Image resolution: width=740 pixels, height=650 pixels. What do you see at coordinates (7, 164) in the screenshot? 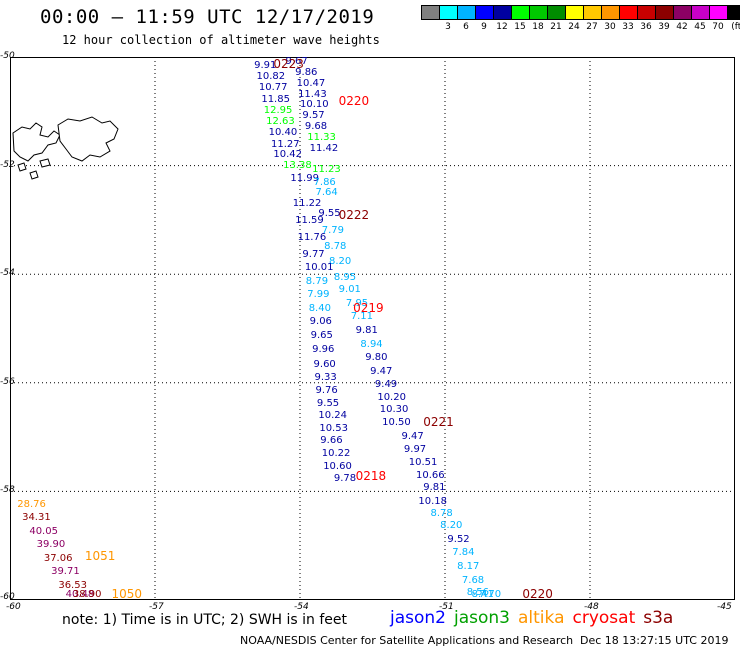
I see `lat-label-1: -52` at bounding box center [7, 164].